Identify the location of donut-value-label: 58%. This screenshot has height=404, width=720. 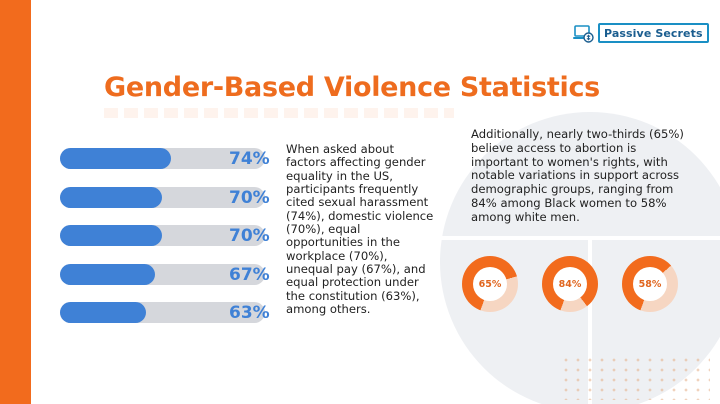
(650, 284).